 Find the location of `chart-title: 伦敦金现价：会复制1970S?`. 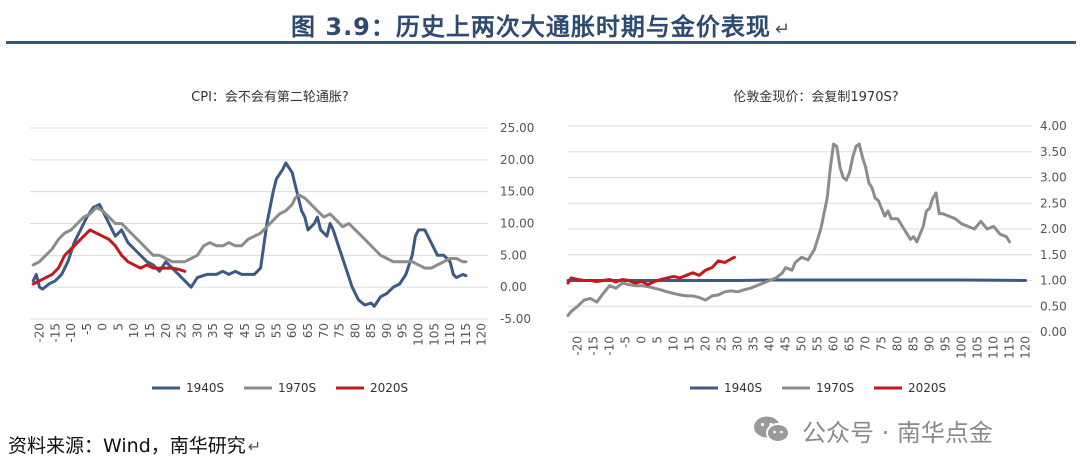

chart-title: 伦敦金现价：会复制1970S? is located at coordinates (815, 97).